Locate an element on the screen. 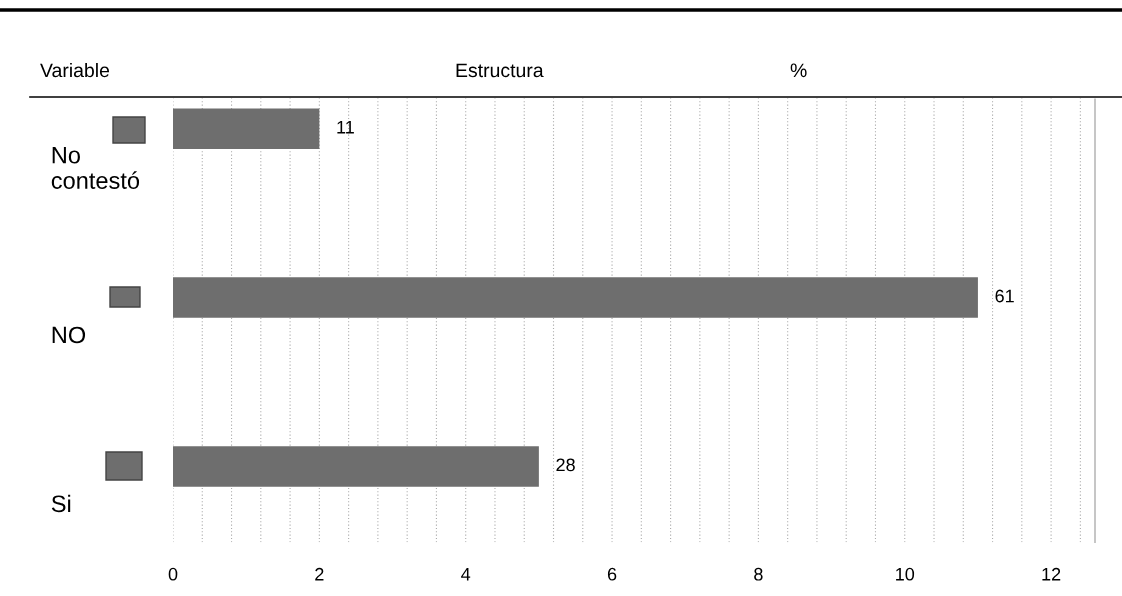  y-tick-label: No contestó is located at coordinates (95, 168).